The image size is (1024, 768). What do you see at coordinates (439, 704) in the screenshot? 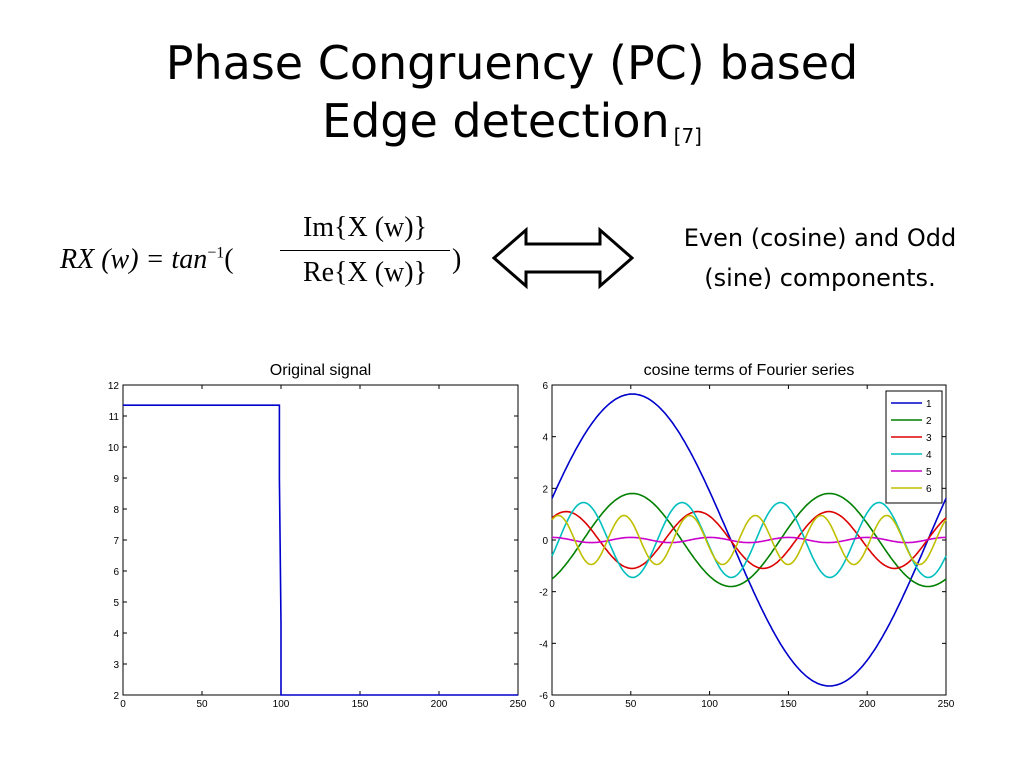
I see `orig-xtick-label: 200` at bounding box center [439, 704].